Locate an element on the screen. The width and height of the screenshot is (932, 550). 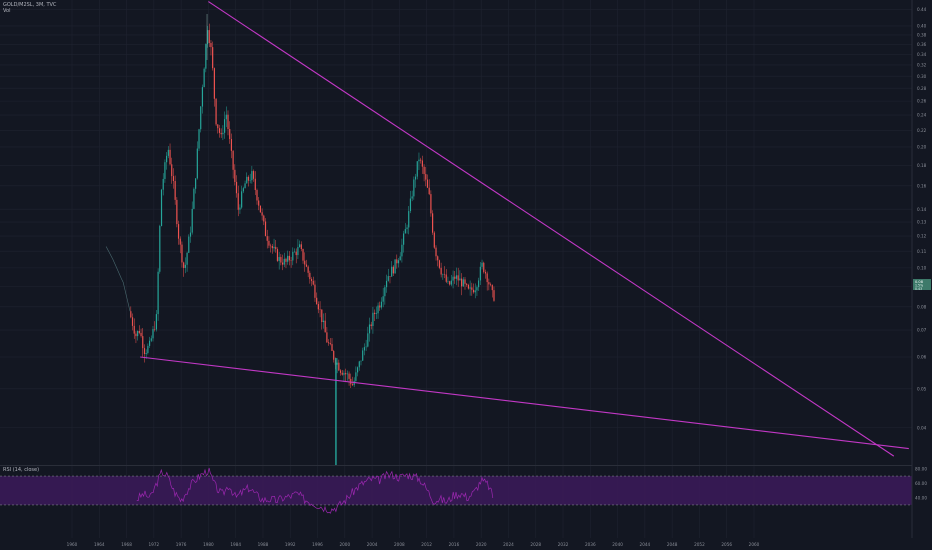
rsi-band-fill is located at coordinates (456, 490).